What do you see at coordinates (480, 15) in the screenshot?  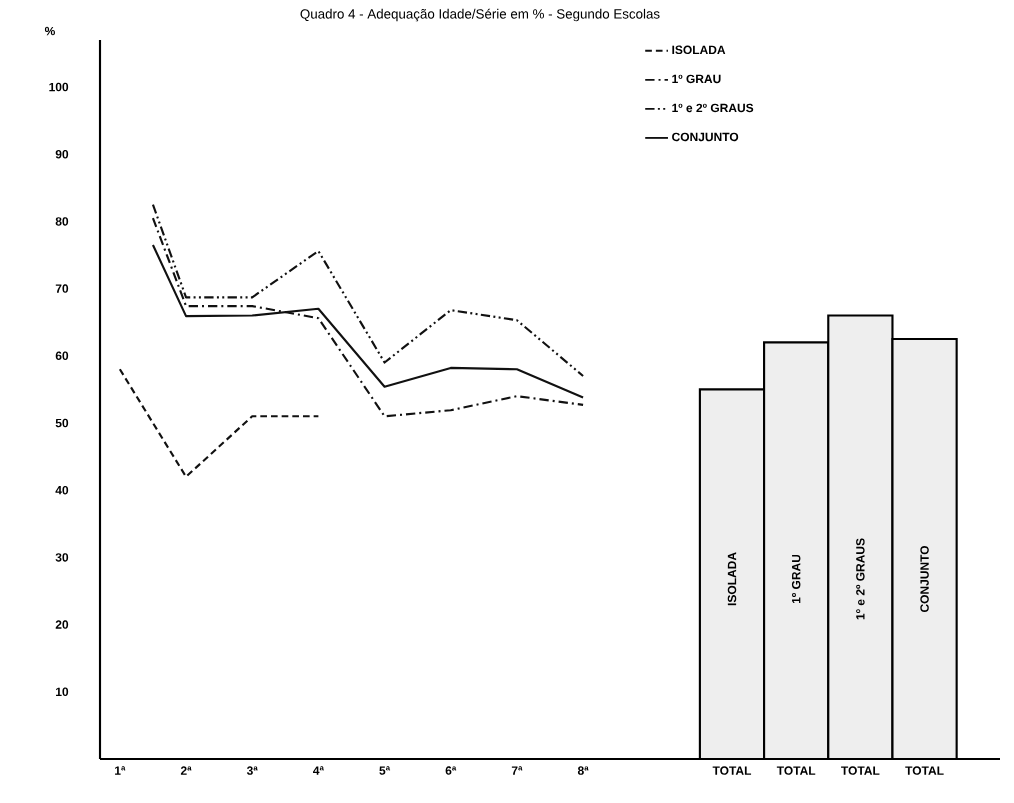 I see `chart-title: Quadro 4 - Adequação Idade/Série em % - Segundo Escolas` at bounding box center [480, 15].